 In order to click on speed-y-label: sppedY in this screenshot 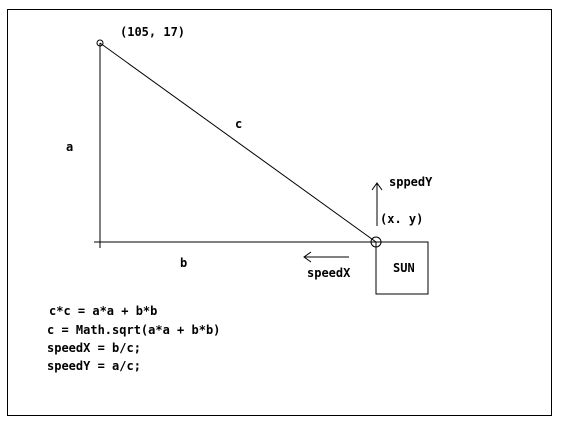, I will do `click(411, 182)`.